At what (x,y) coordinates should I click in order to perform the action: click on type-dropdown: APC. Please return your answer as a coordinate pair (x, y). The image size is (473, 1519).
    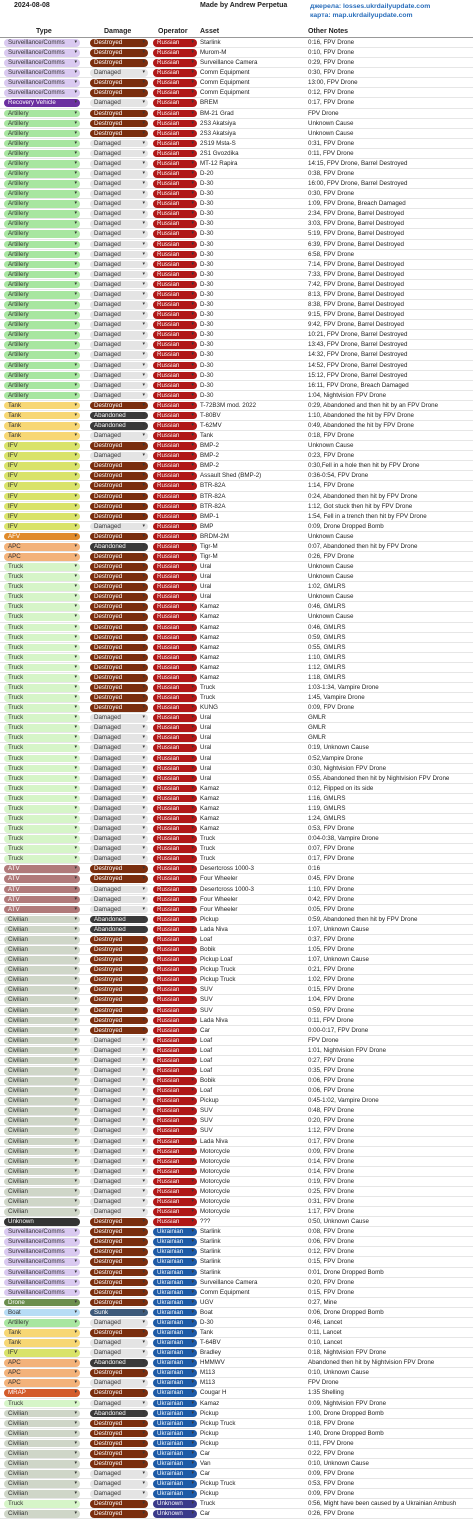
    Looking at the image, I should click on (42, 1363).